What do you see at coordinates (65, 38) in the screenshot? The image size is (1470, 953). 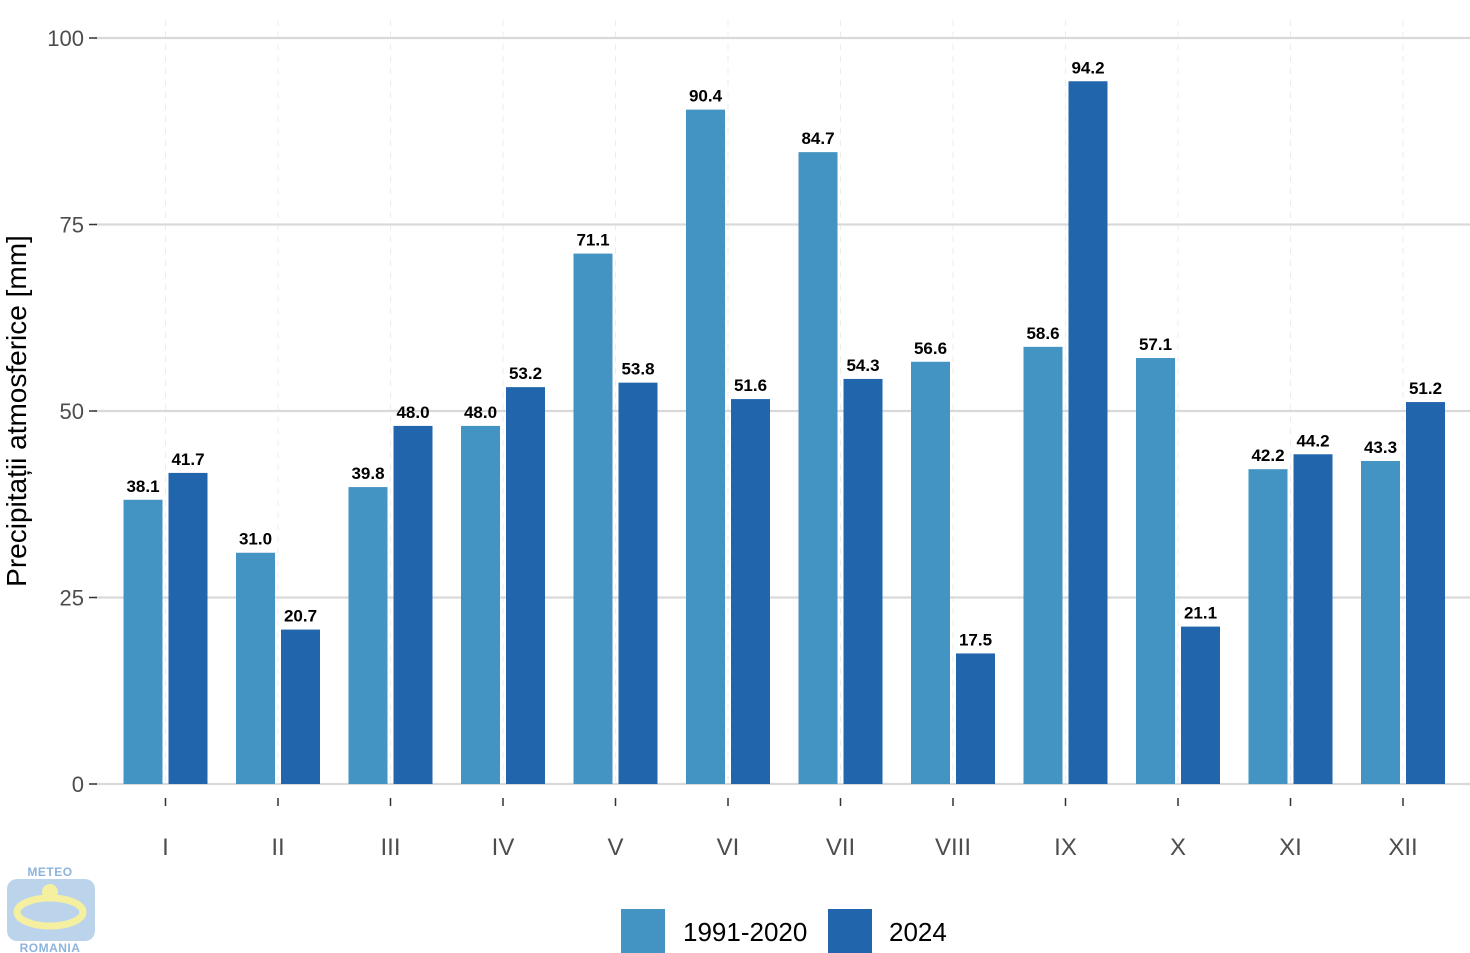 I see `y-tick-label-100: 100` at bounding box center [65, 38].